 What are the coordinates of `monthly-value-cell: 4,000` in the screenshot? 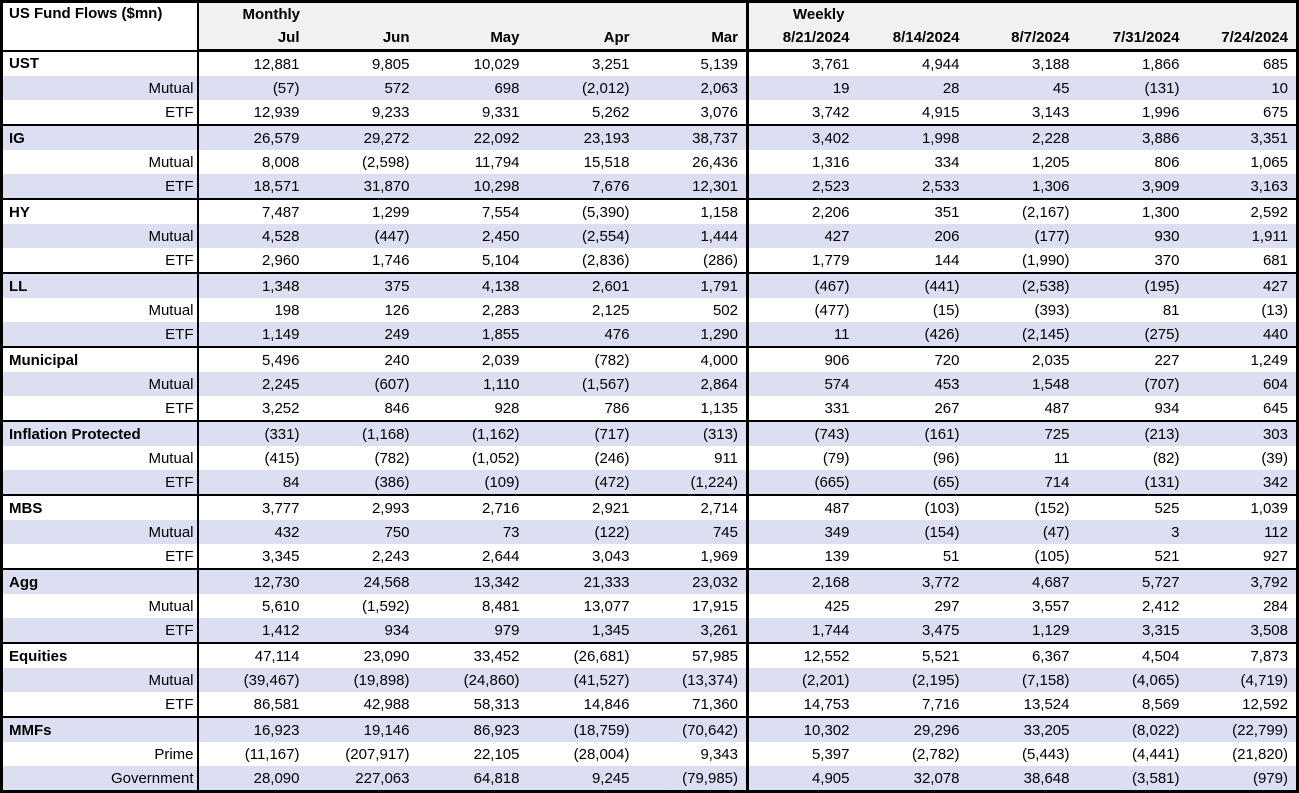 It's located at (693, 359).